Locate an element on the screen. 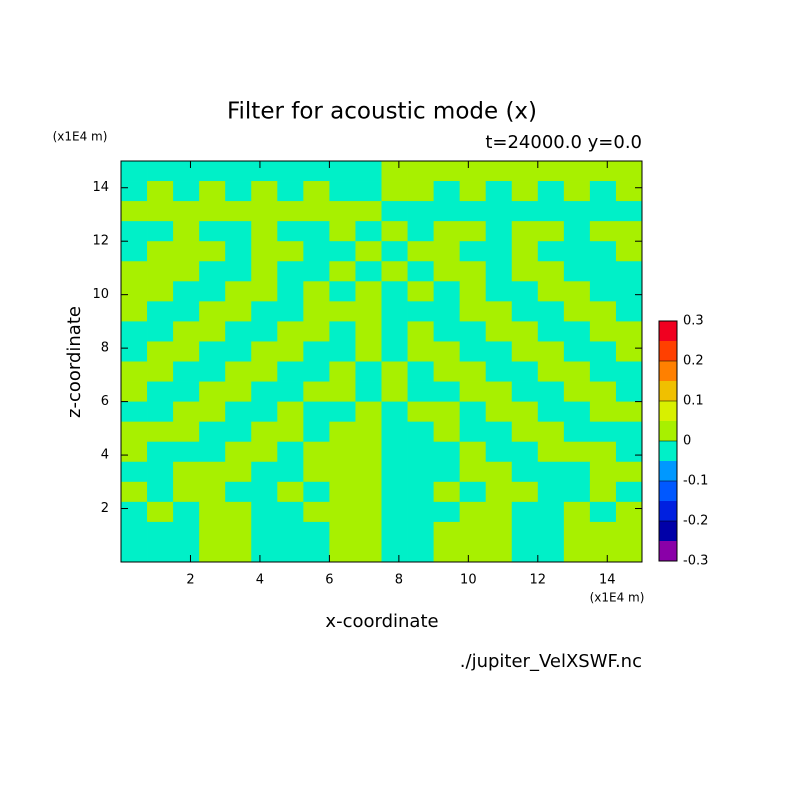 The width and height of the screenshot is (804, 804). x-tick-label: 10 is located at coordinates (468, 580).